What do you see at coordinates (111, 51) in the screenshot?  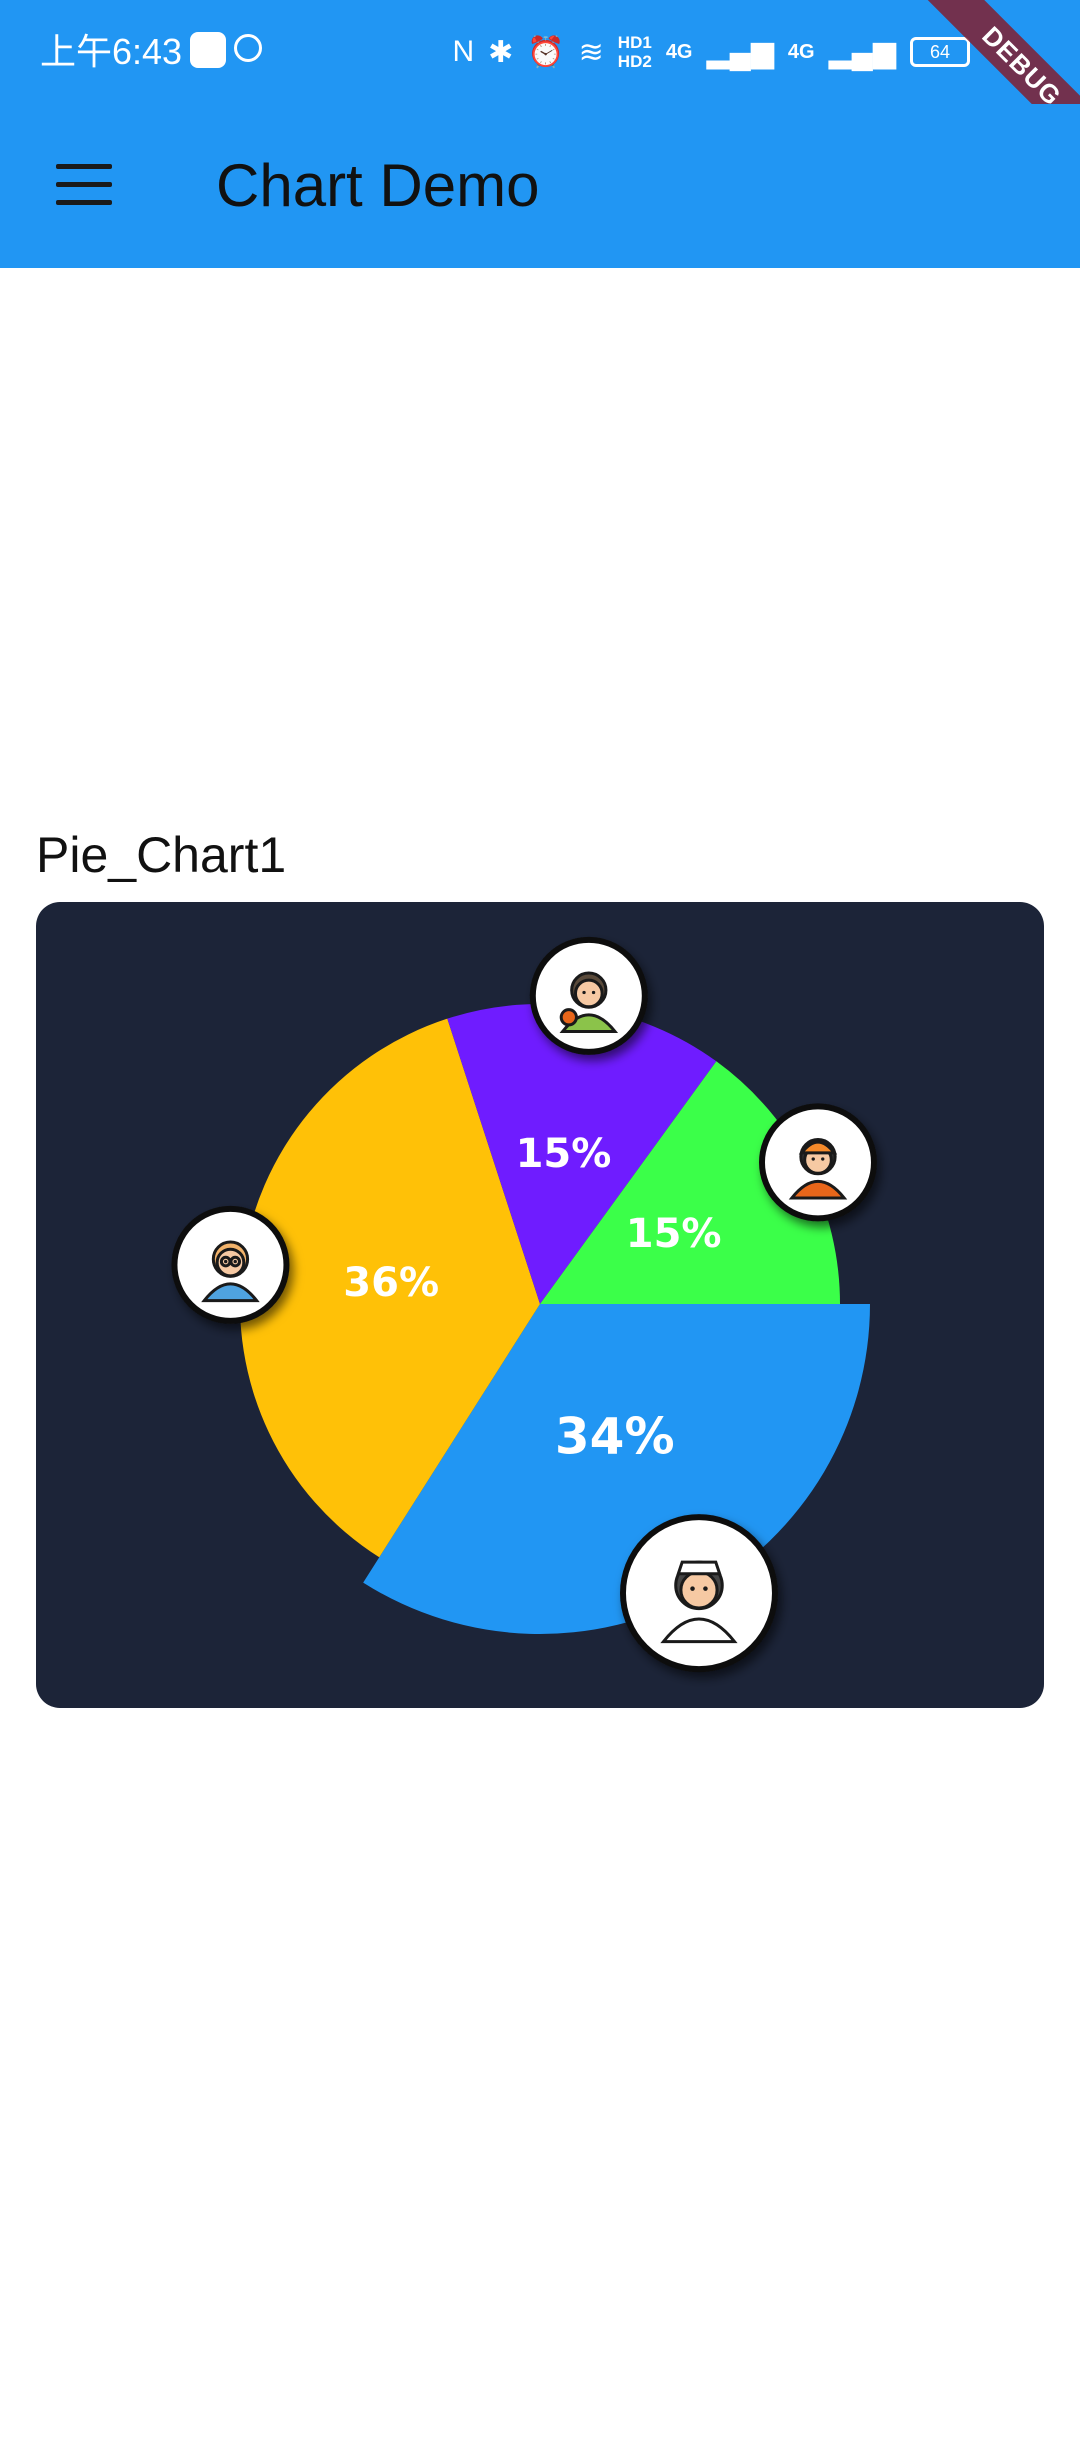 I see `status-time: 上午6:43` at bounding box center [111, 51].